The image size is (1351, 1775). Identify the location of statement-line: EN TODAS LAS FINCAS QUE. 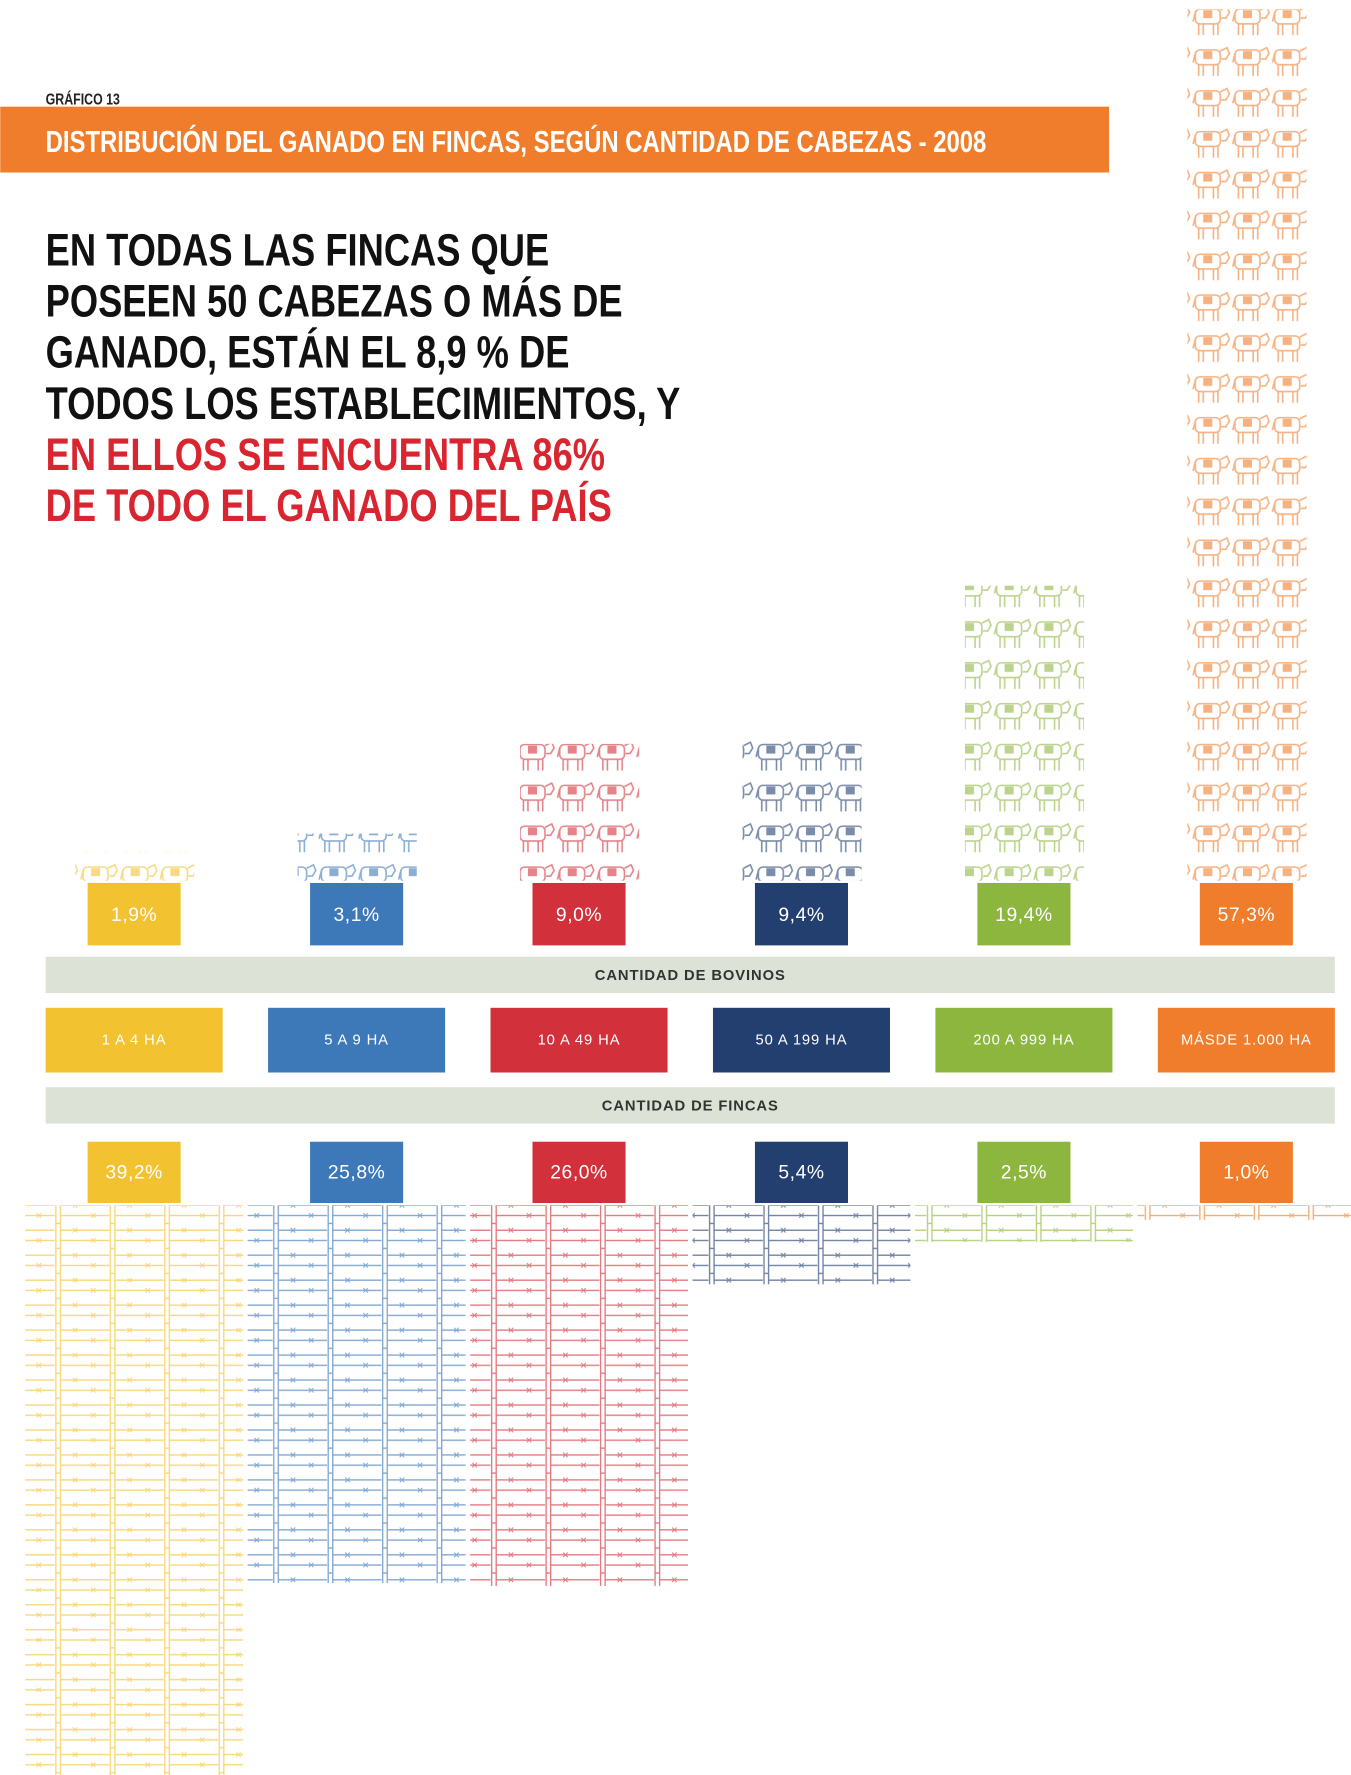
(298, 250).